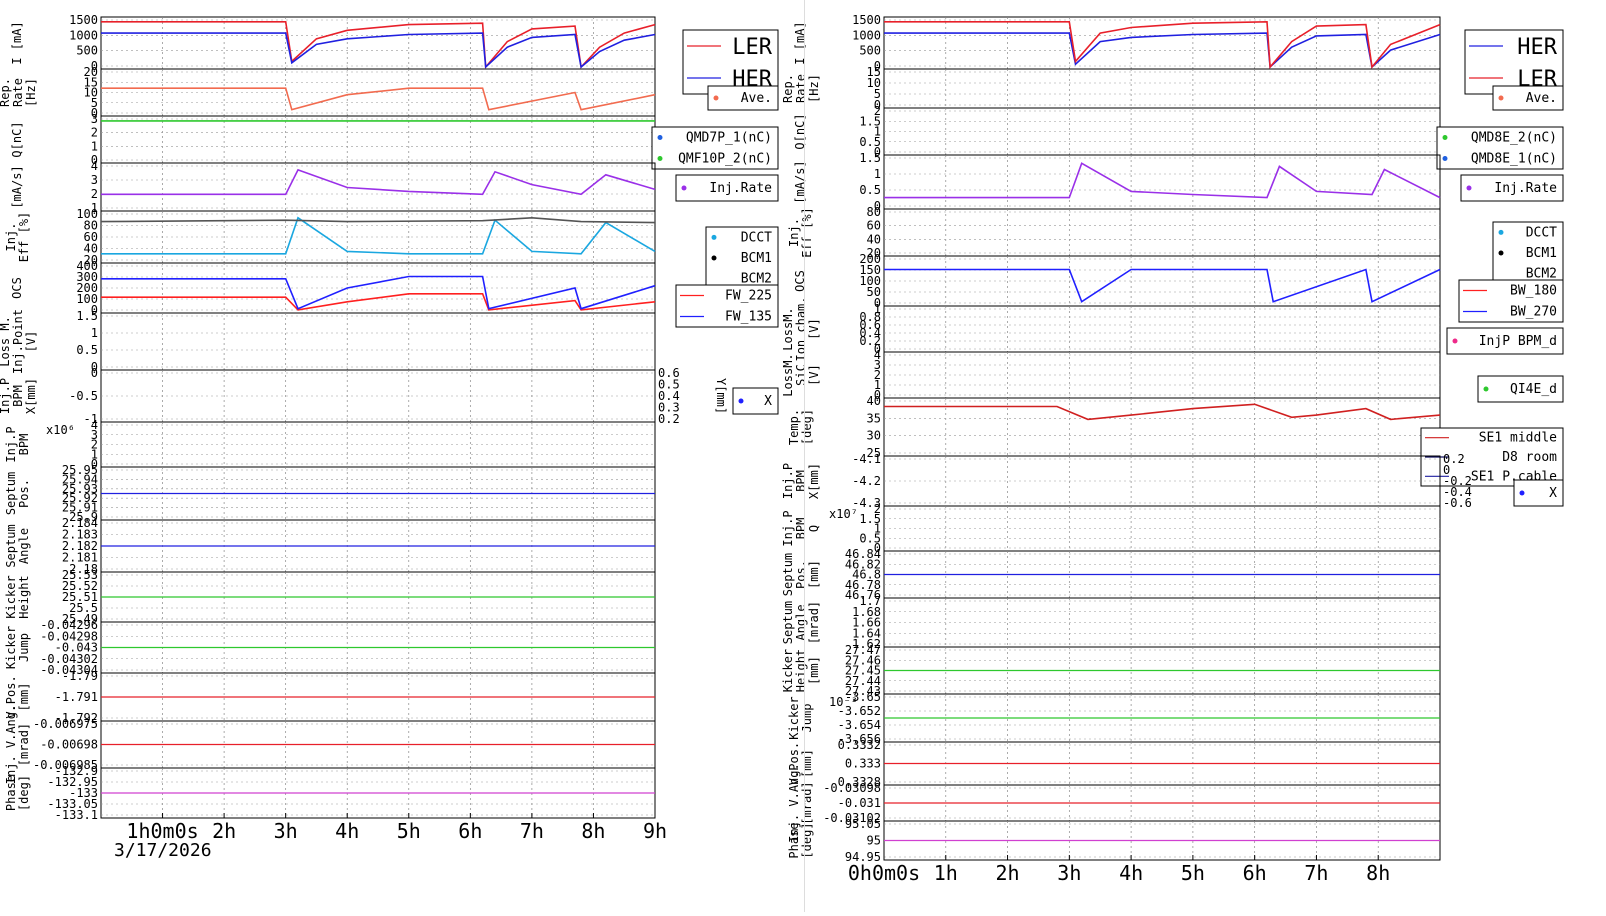 This screenshot has height=916, width=1606. Describe the element at coordinates (800, 181) in the screenshot. I see `y-axis-label: [mA/s]` at that location.